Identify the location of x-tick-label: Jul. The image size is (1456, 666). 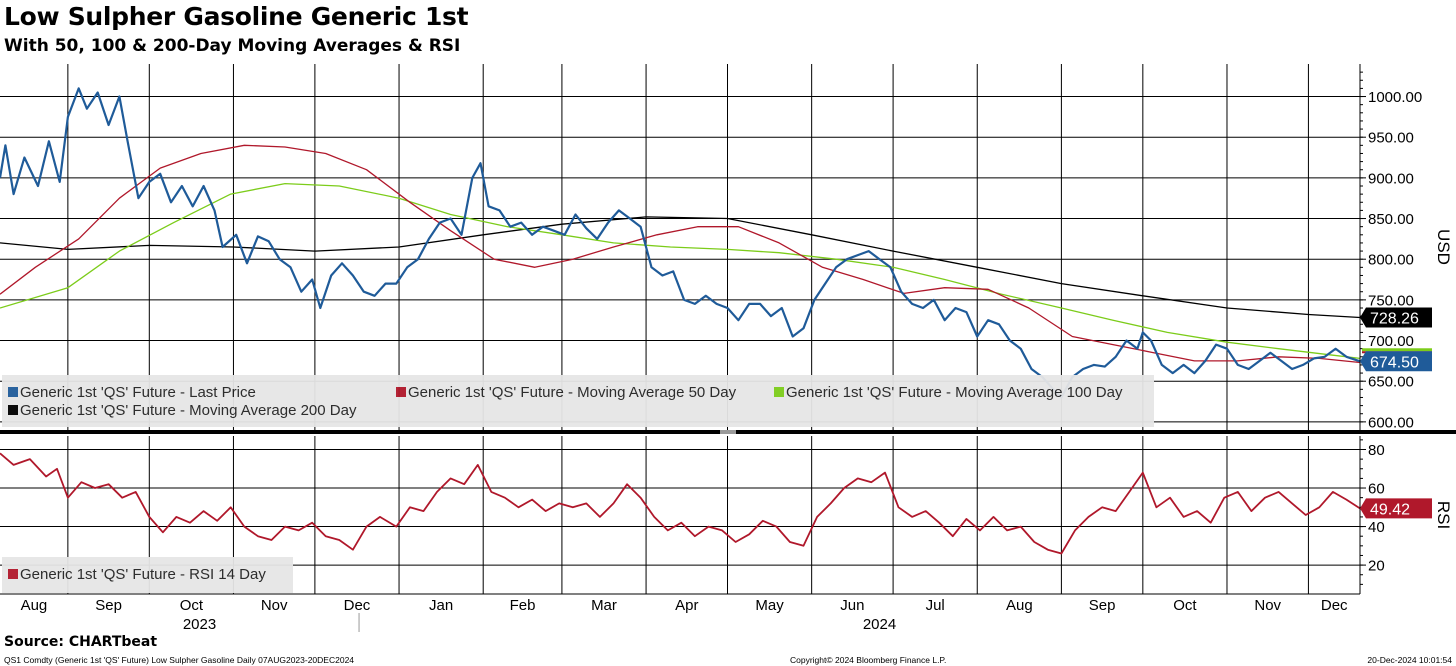
(935, 605).